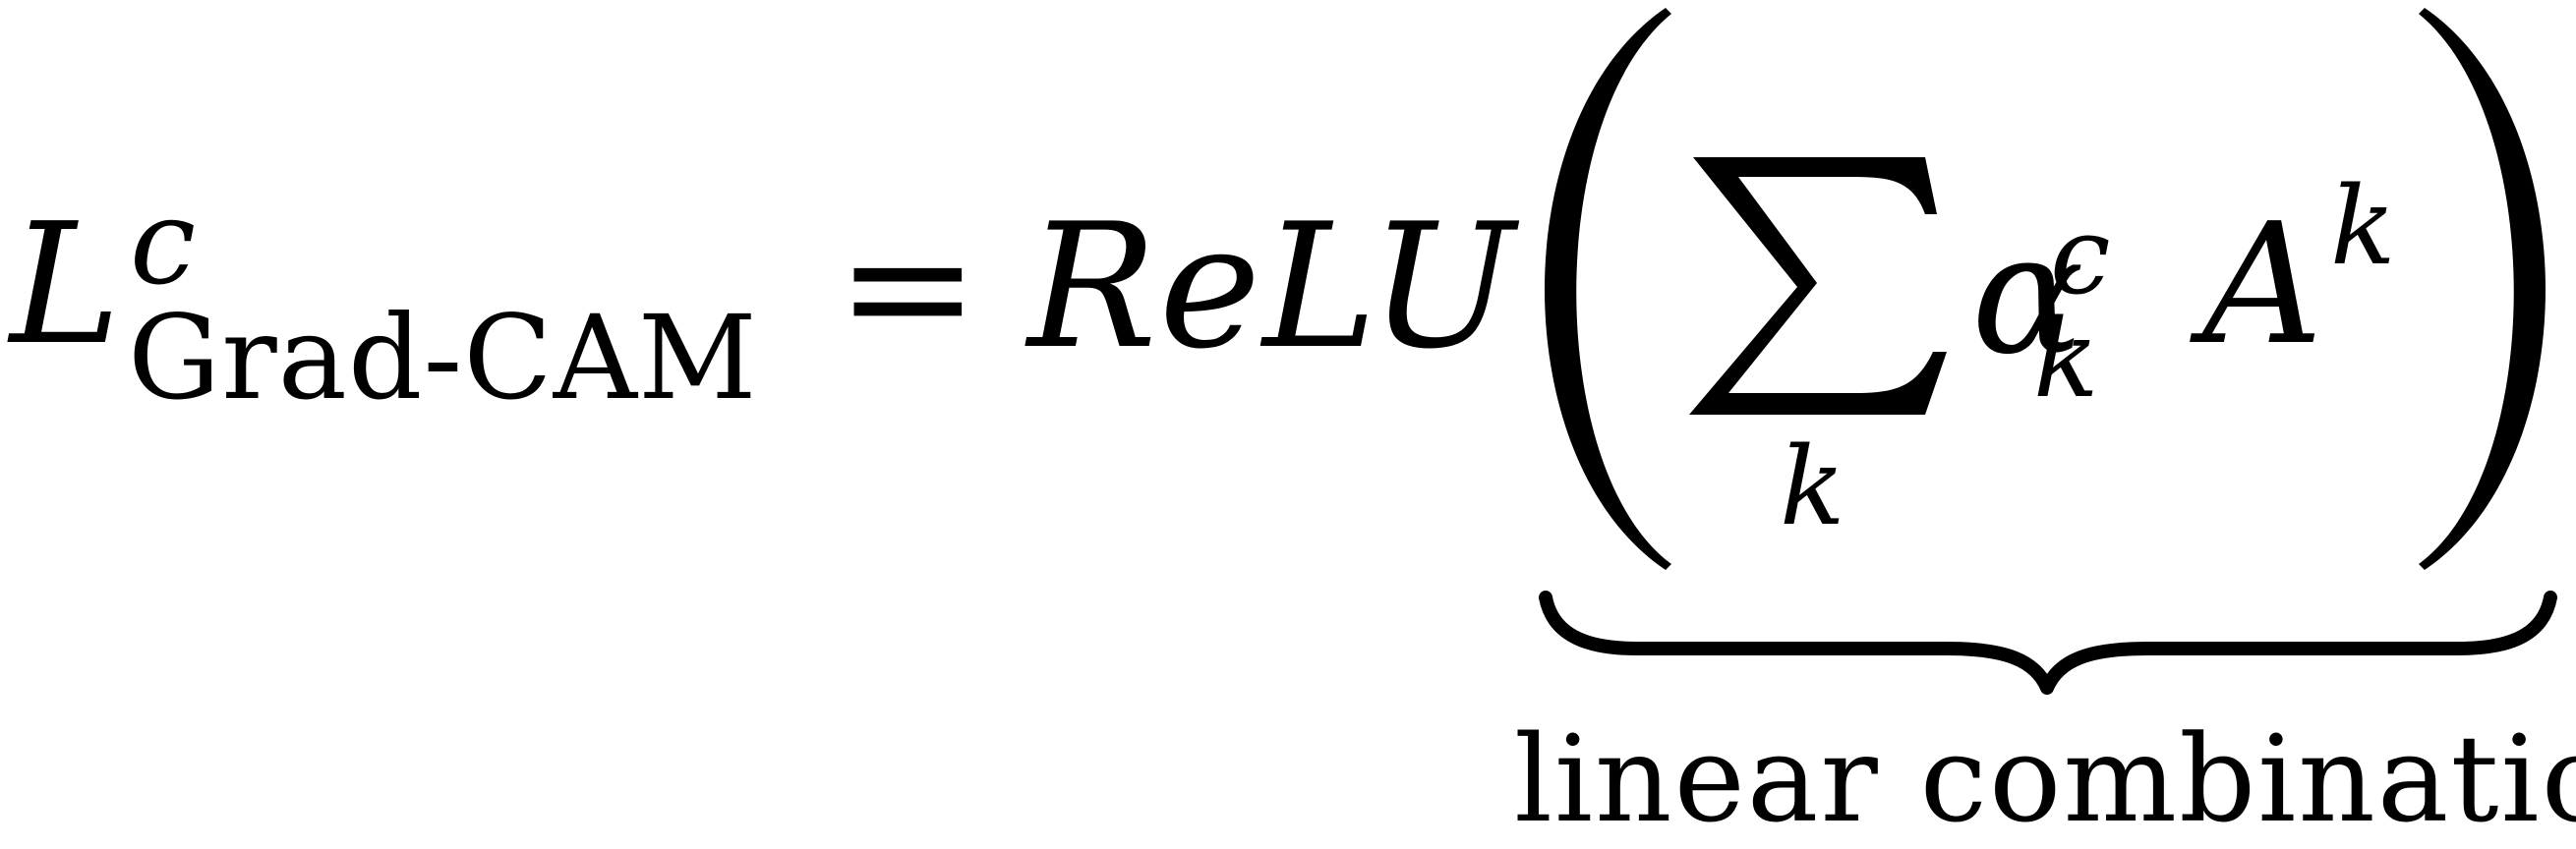 Image resolution: width=2576 pixels, height=849 pixels. I want to click on relu-function-name: ReLU, so click(1272, 287).